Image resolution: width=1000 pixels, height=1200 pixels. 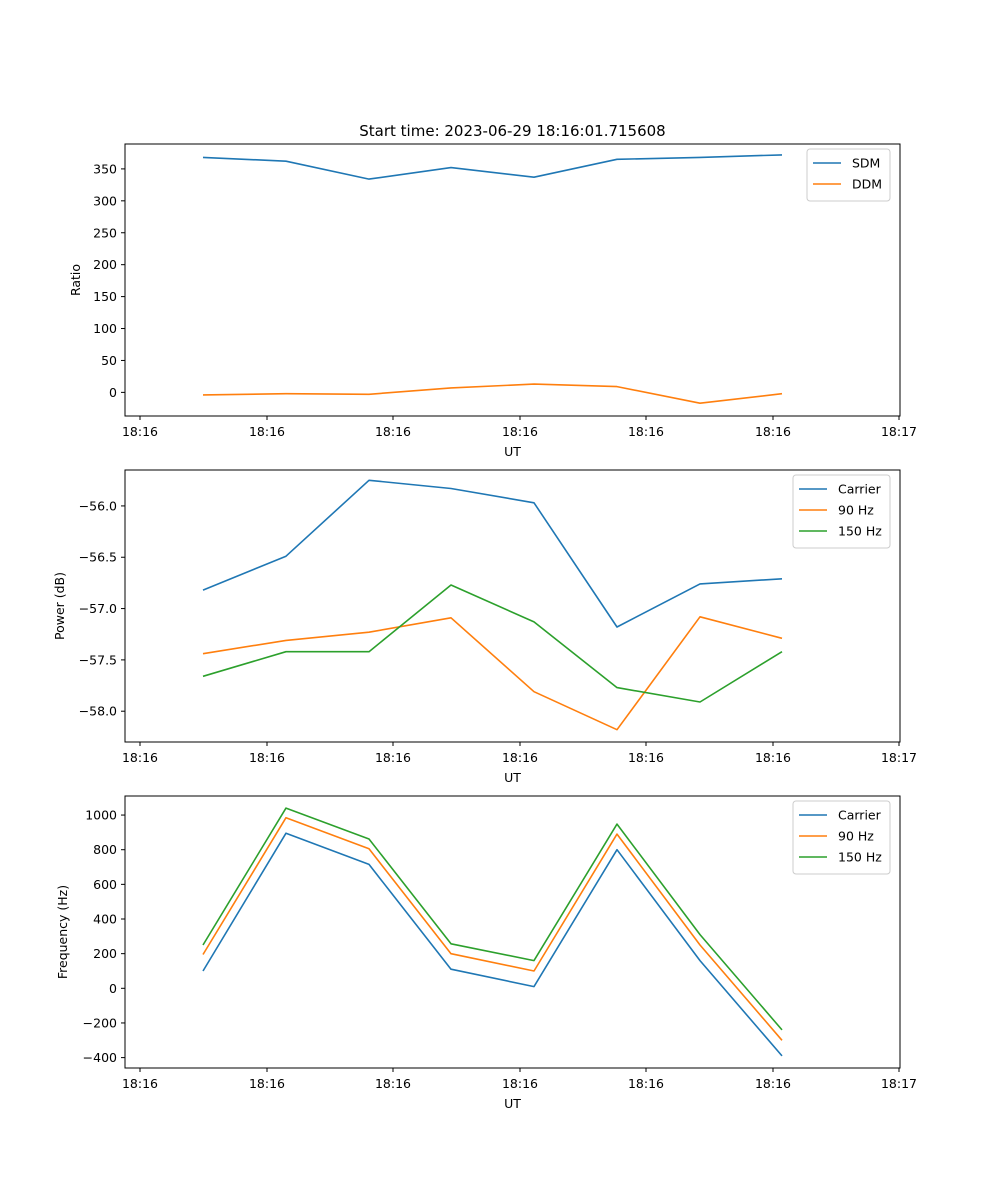 I want to click on figure-title: Start time: 2023-06-29 18:16:01.715608, so click(x=512, y=131).